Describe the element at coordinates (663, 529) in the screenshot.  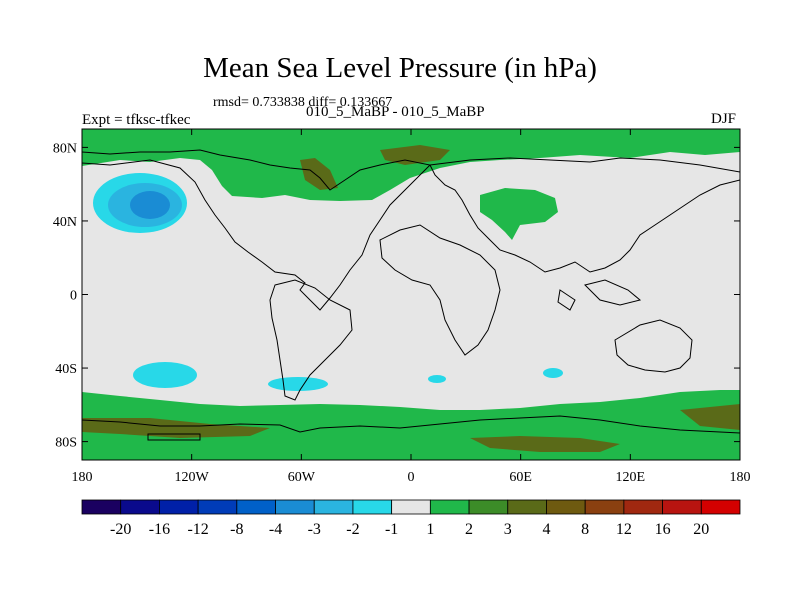
I see `colorbar-label: 16` at that location.